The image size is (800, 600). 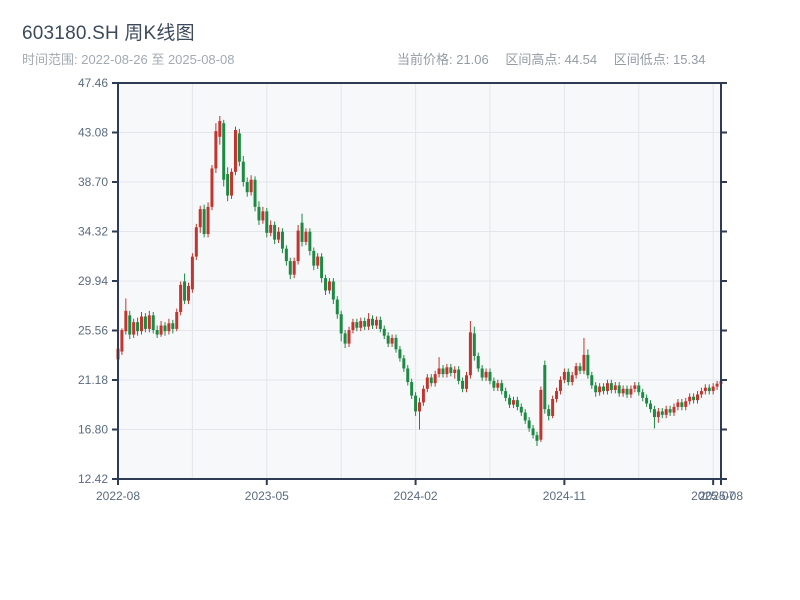 I want to click on page-title: 603180.SH 周K线图, so click(x=108, y=33).